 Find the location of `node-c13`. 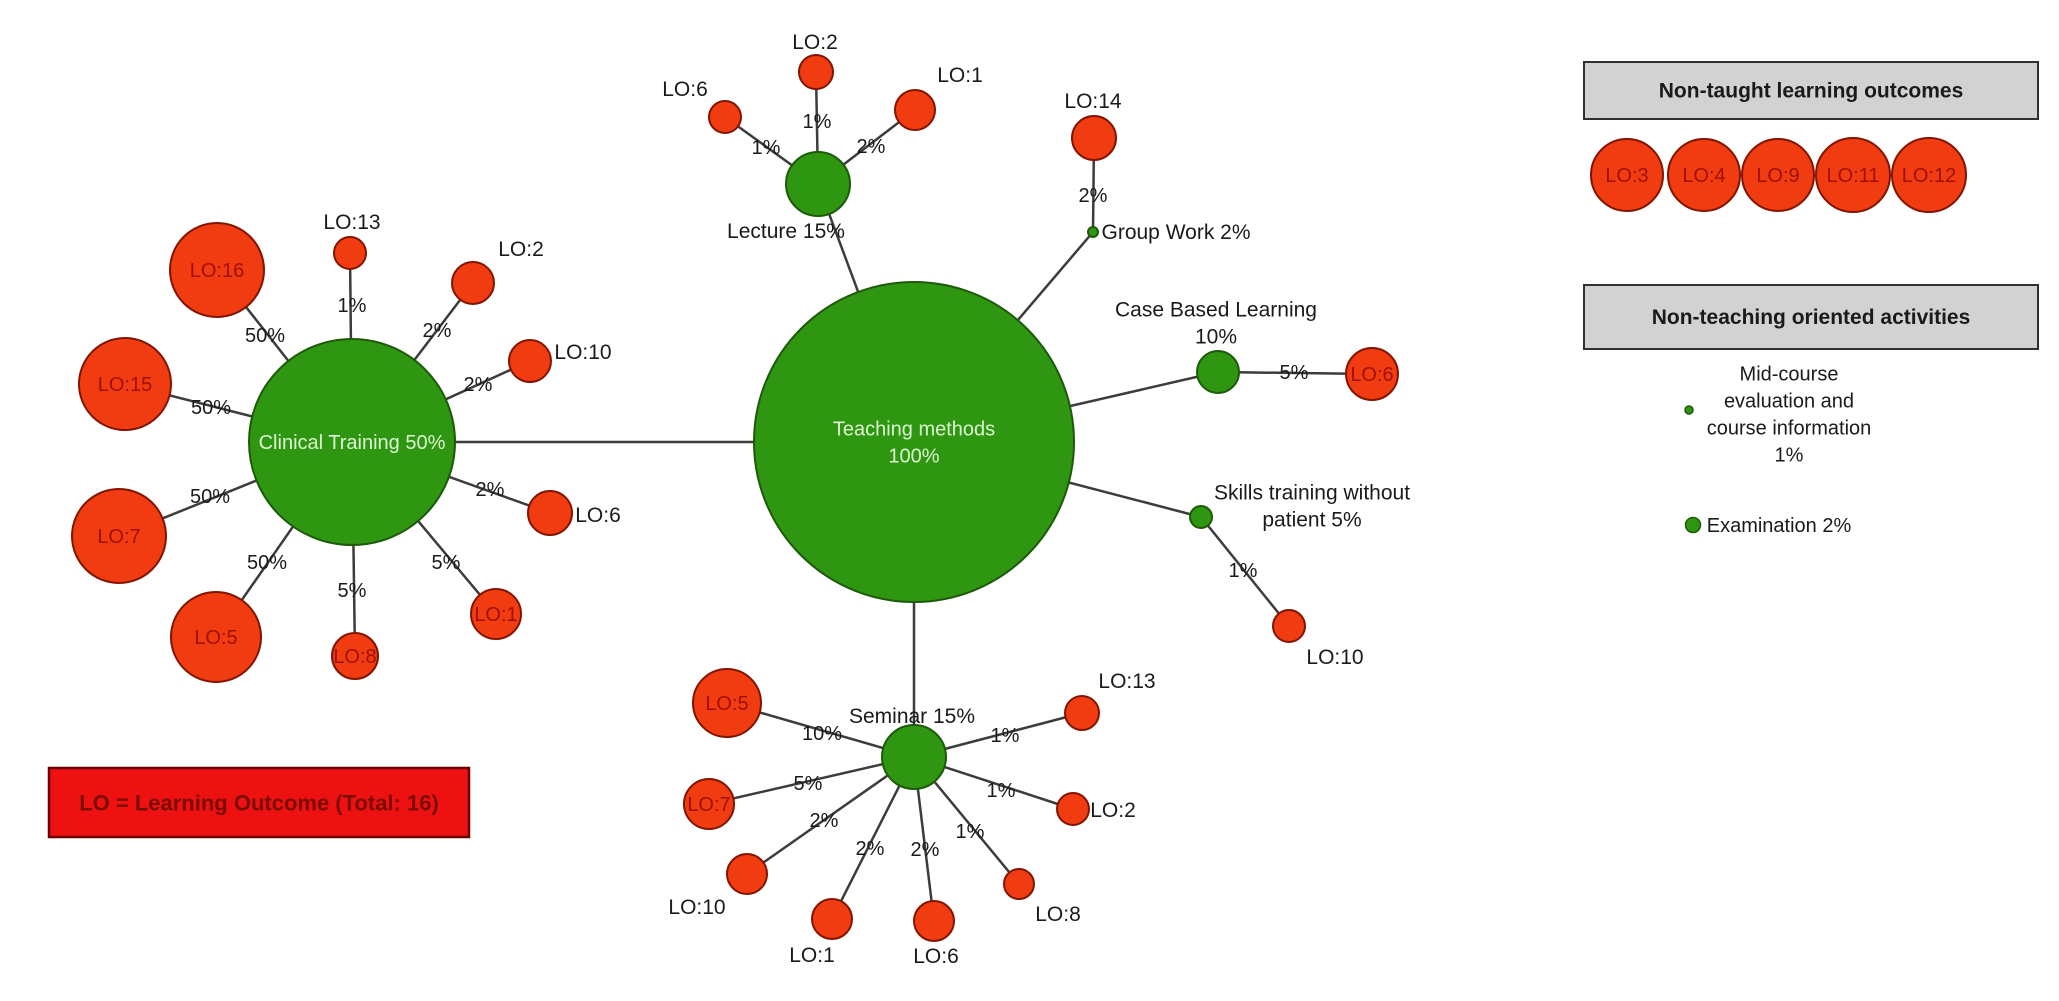

node-c13 is located at coordinates (350, 253).